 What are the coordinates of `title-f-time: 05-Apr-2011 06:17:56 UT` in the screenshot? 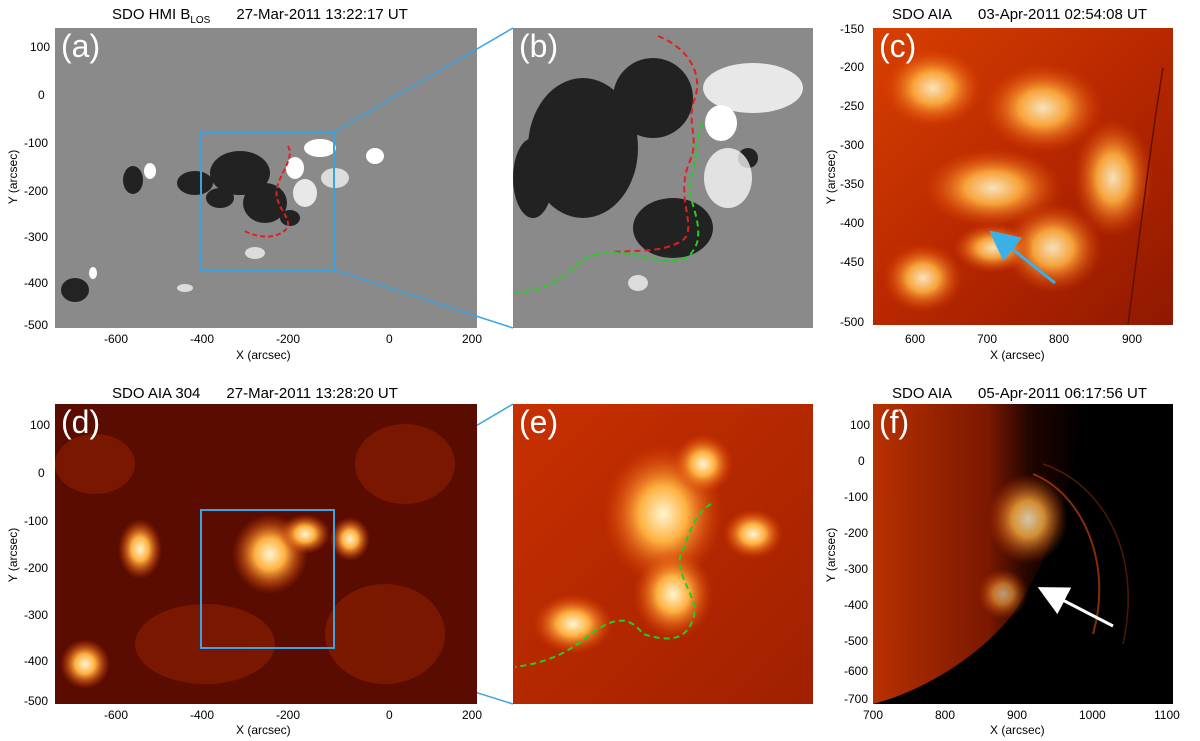 It's located at (1063, 393).